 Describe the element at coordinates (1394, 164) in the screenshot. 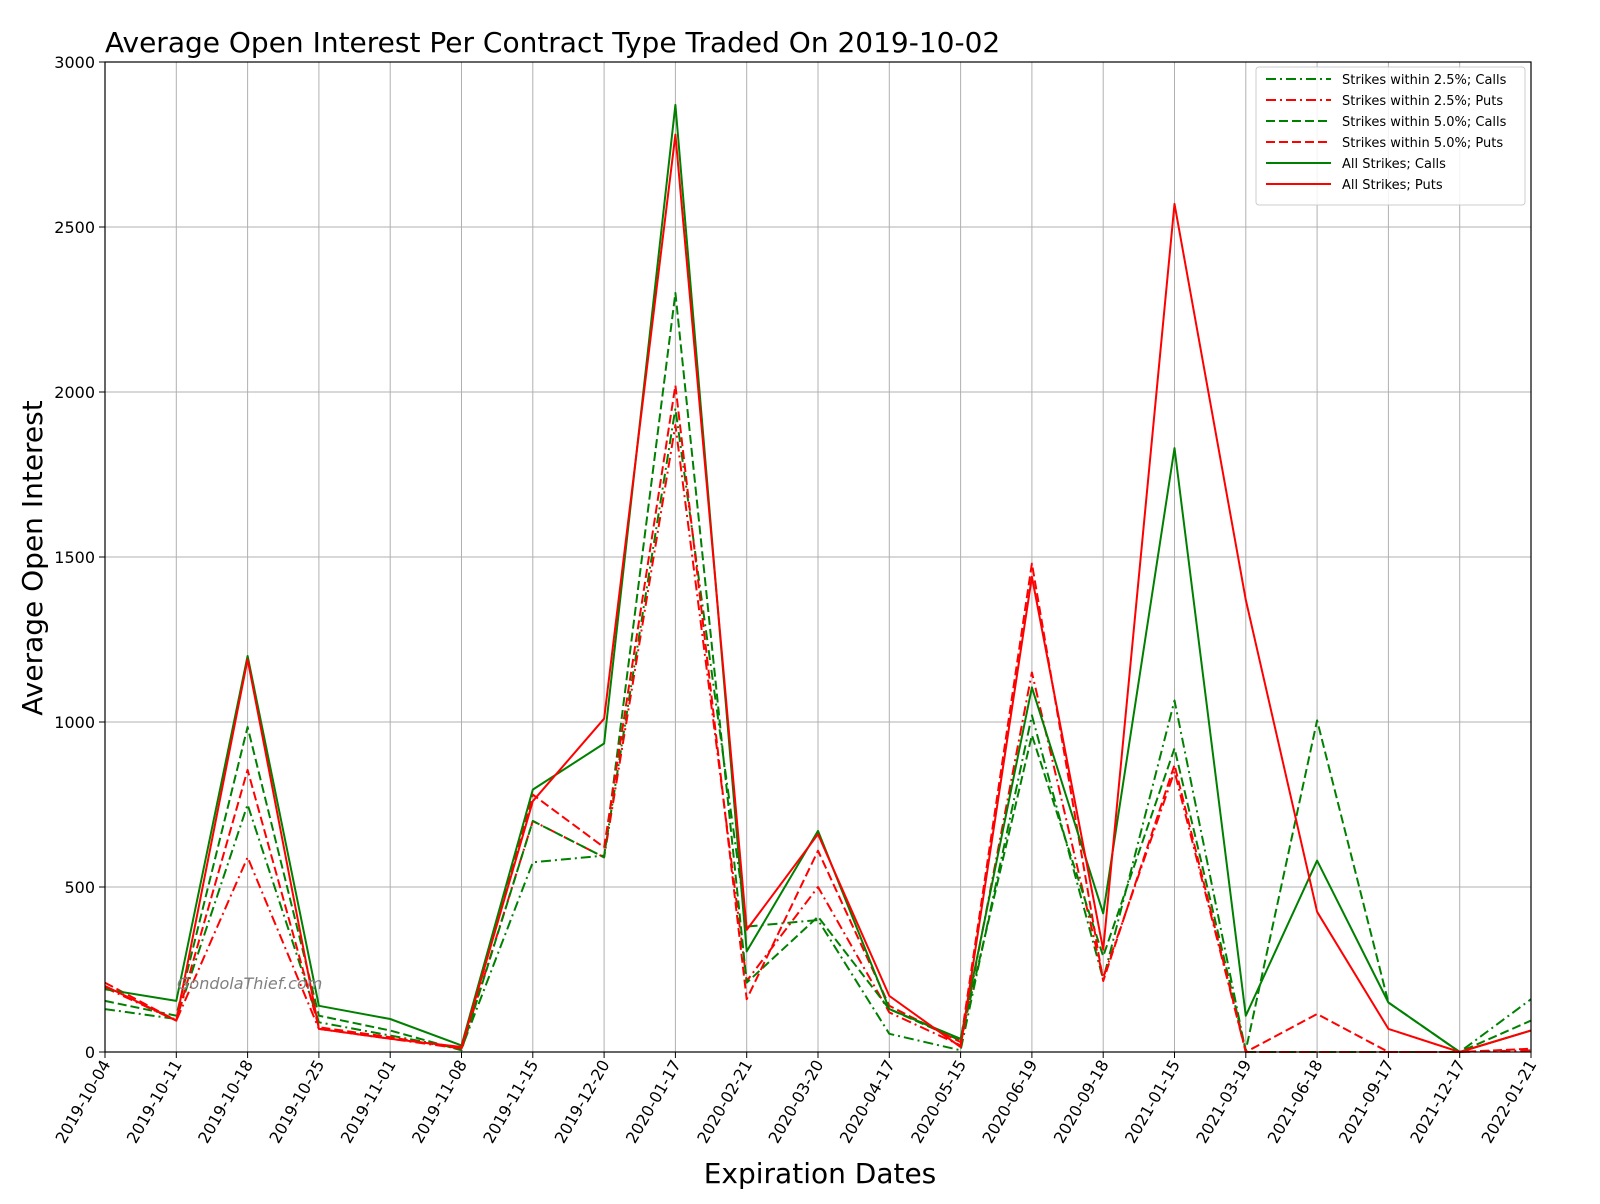

I see `legend-label: All Strikes; Calls` at that location.